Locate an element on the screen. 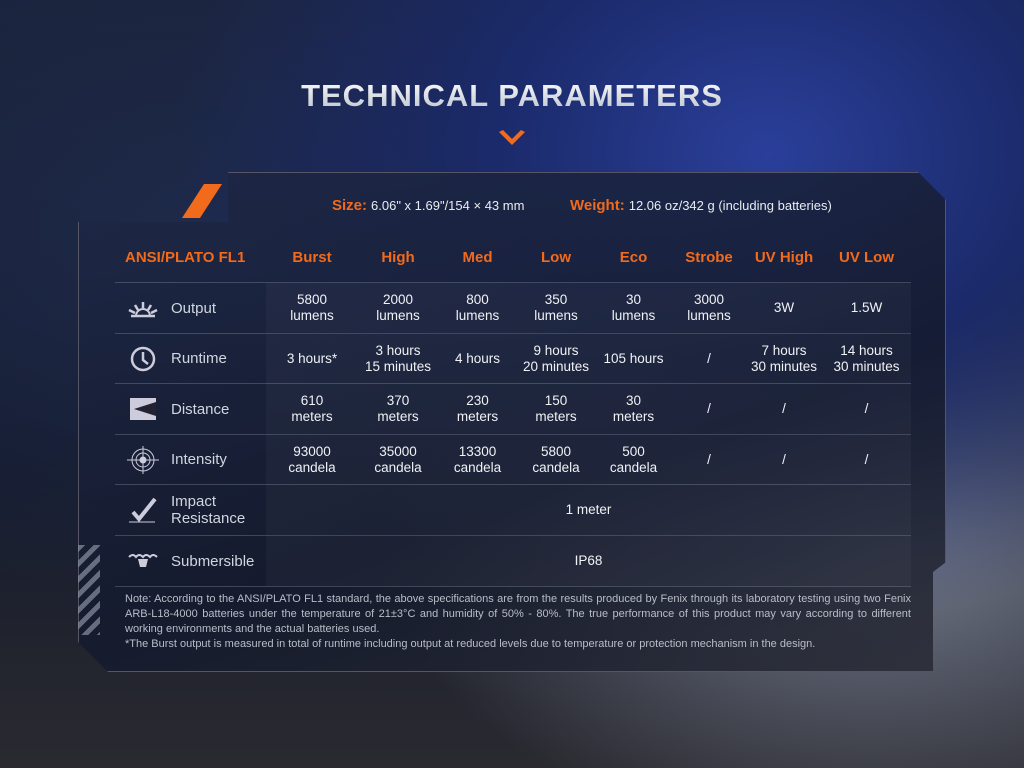  sunburst-icon is located at coordinates (143, 310).